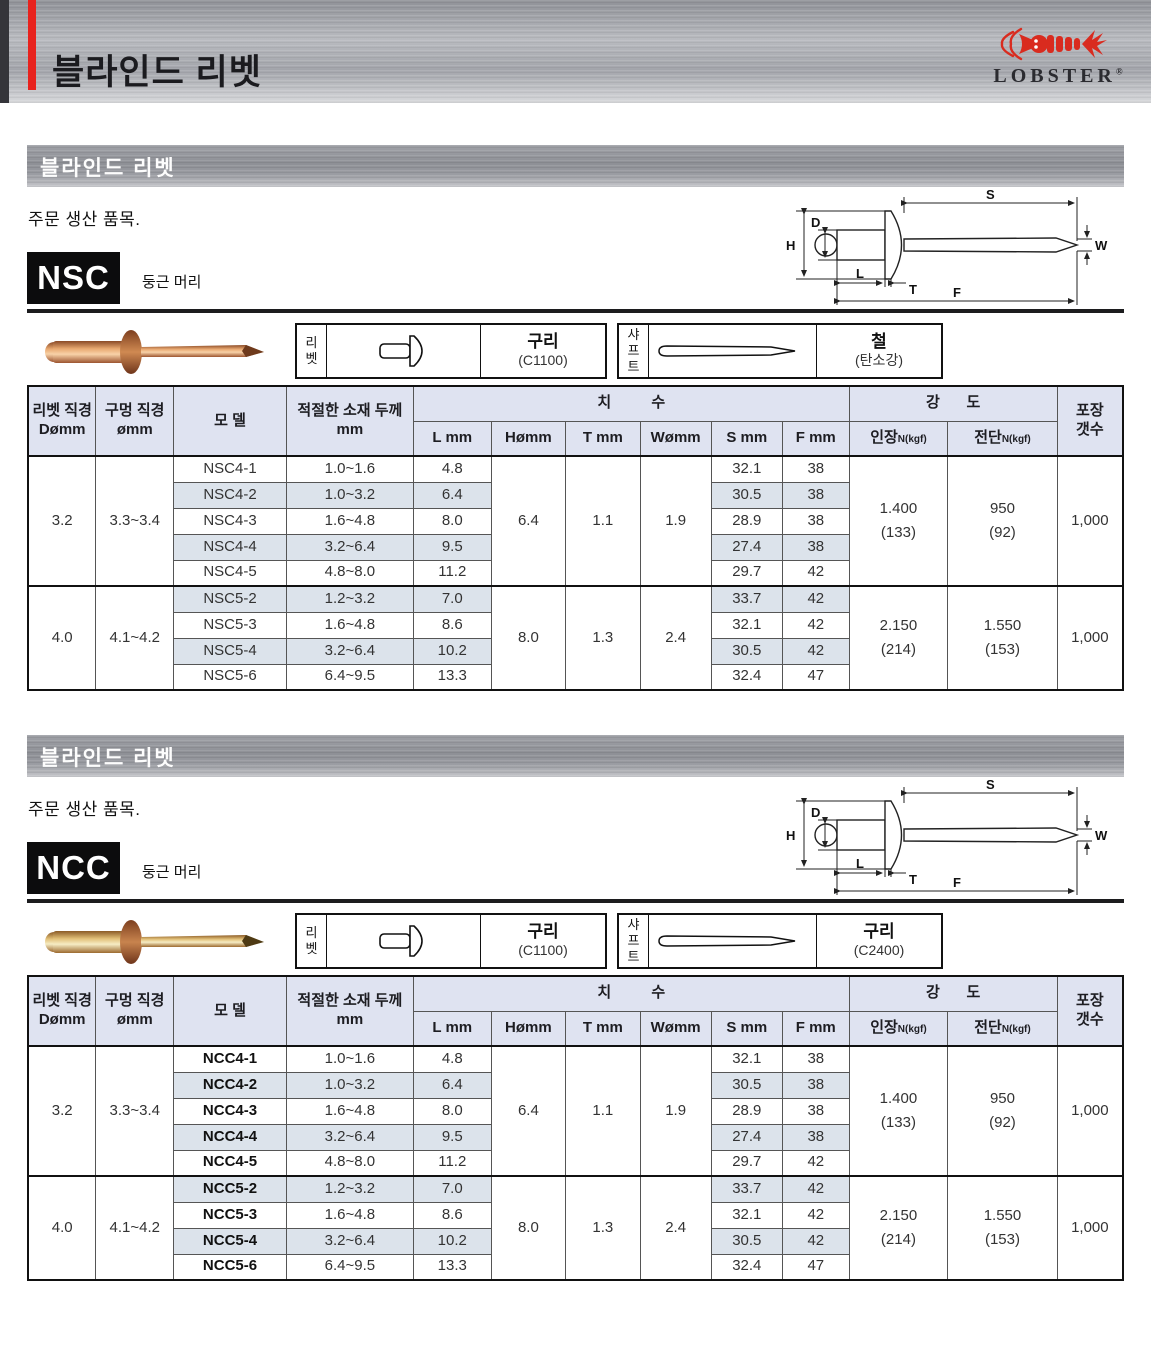  What do you see at coordinates (1002, 638) in the screenshot?
I see `table-cell: 1.550 (153)` at bounding box center [1002, 638].